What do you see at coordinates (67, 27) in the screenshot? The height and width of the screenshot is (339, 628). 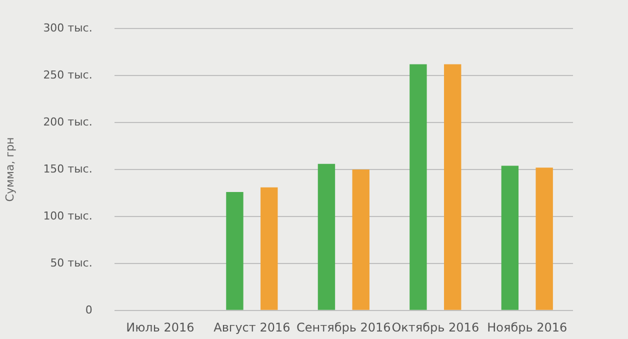 I see `y-tick-label: 300 тыс.` at bounding box center [67, 27].